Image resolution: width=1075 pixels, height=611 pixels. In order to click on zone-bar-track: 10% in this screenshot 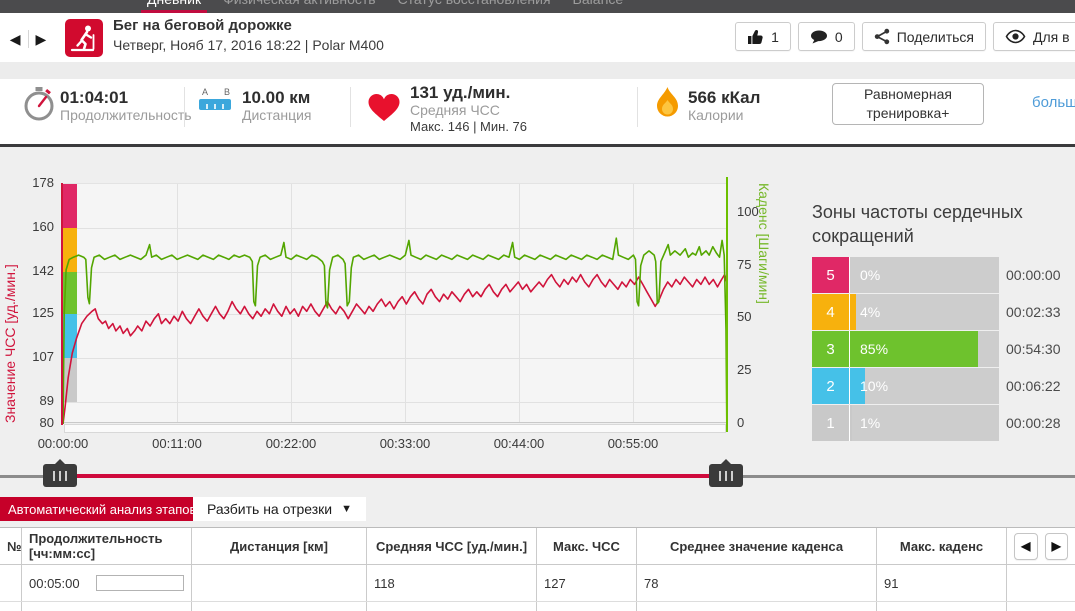, I will do `click(924, 386)`.